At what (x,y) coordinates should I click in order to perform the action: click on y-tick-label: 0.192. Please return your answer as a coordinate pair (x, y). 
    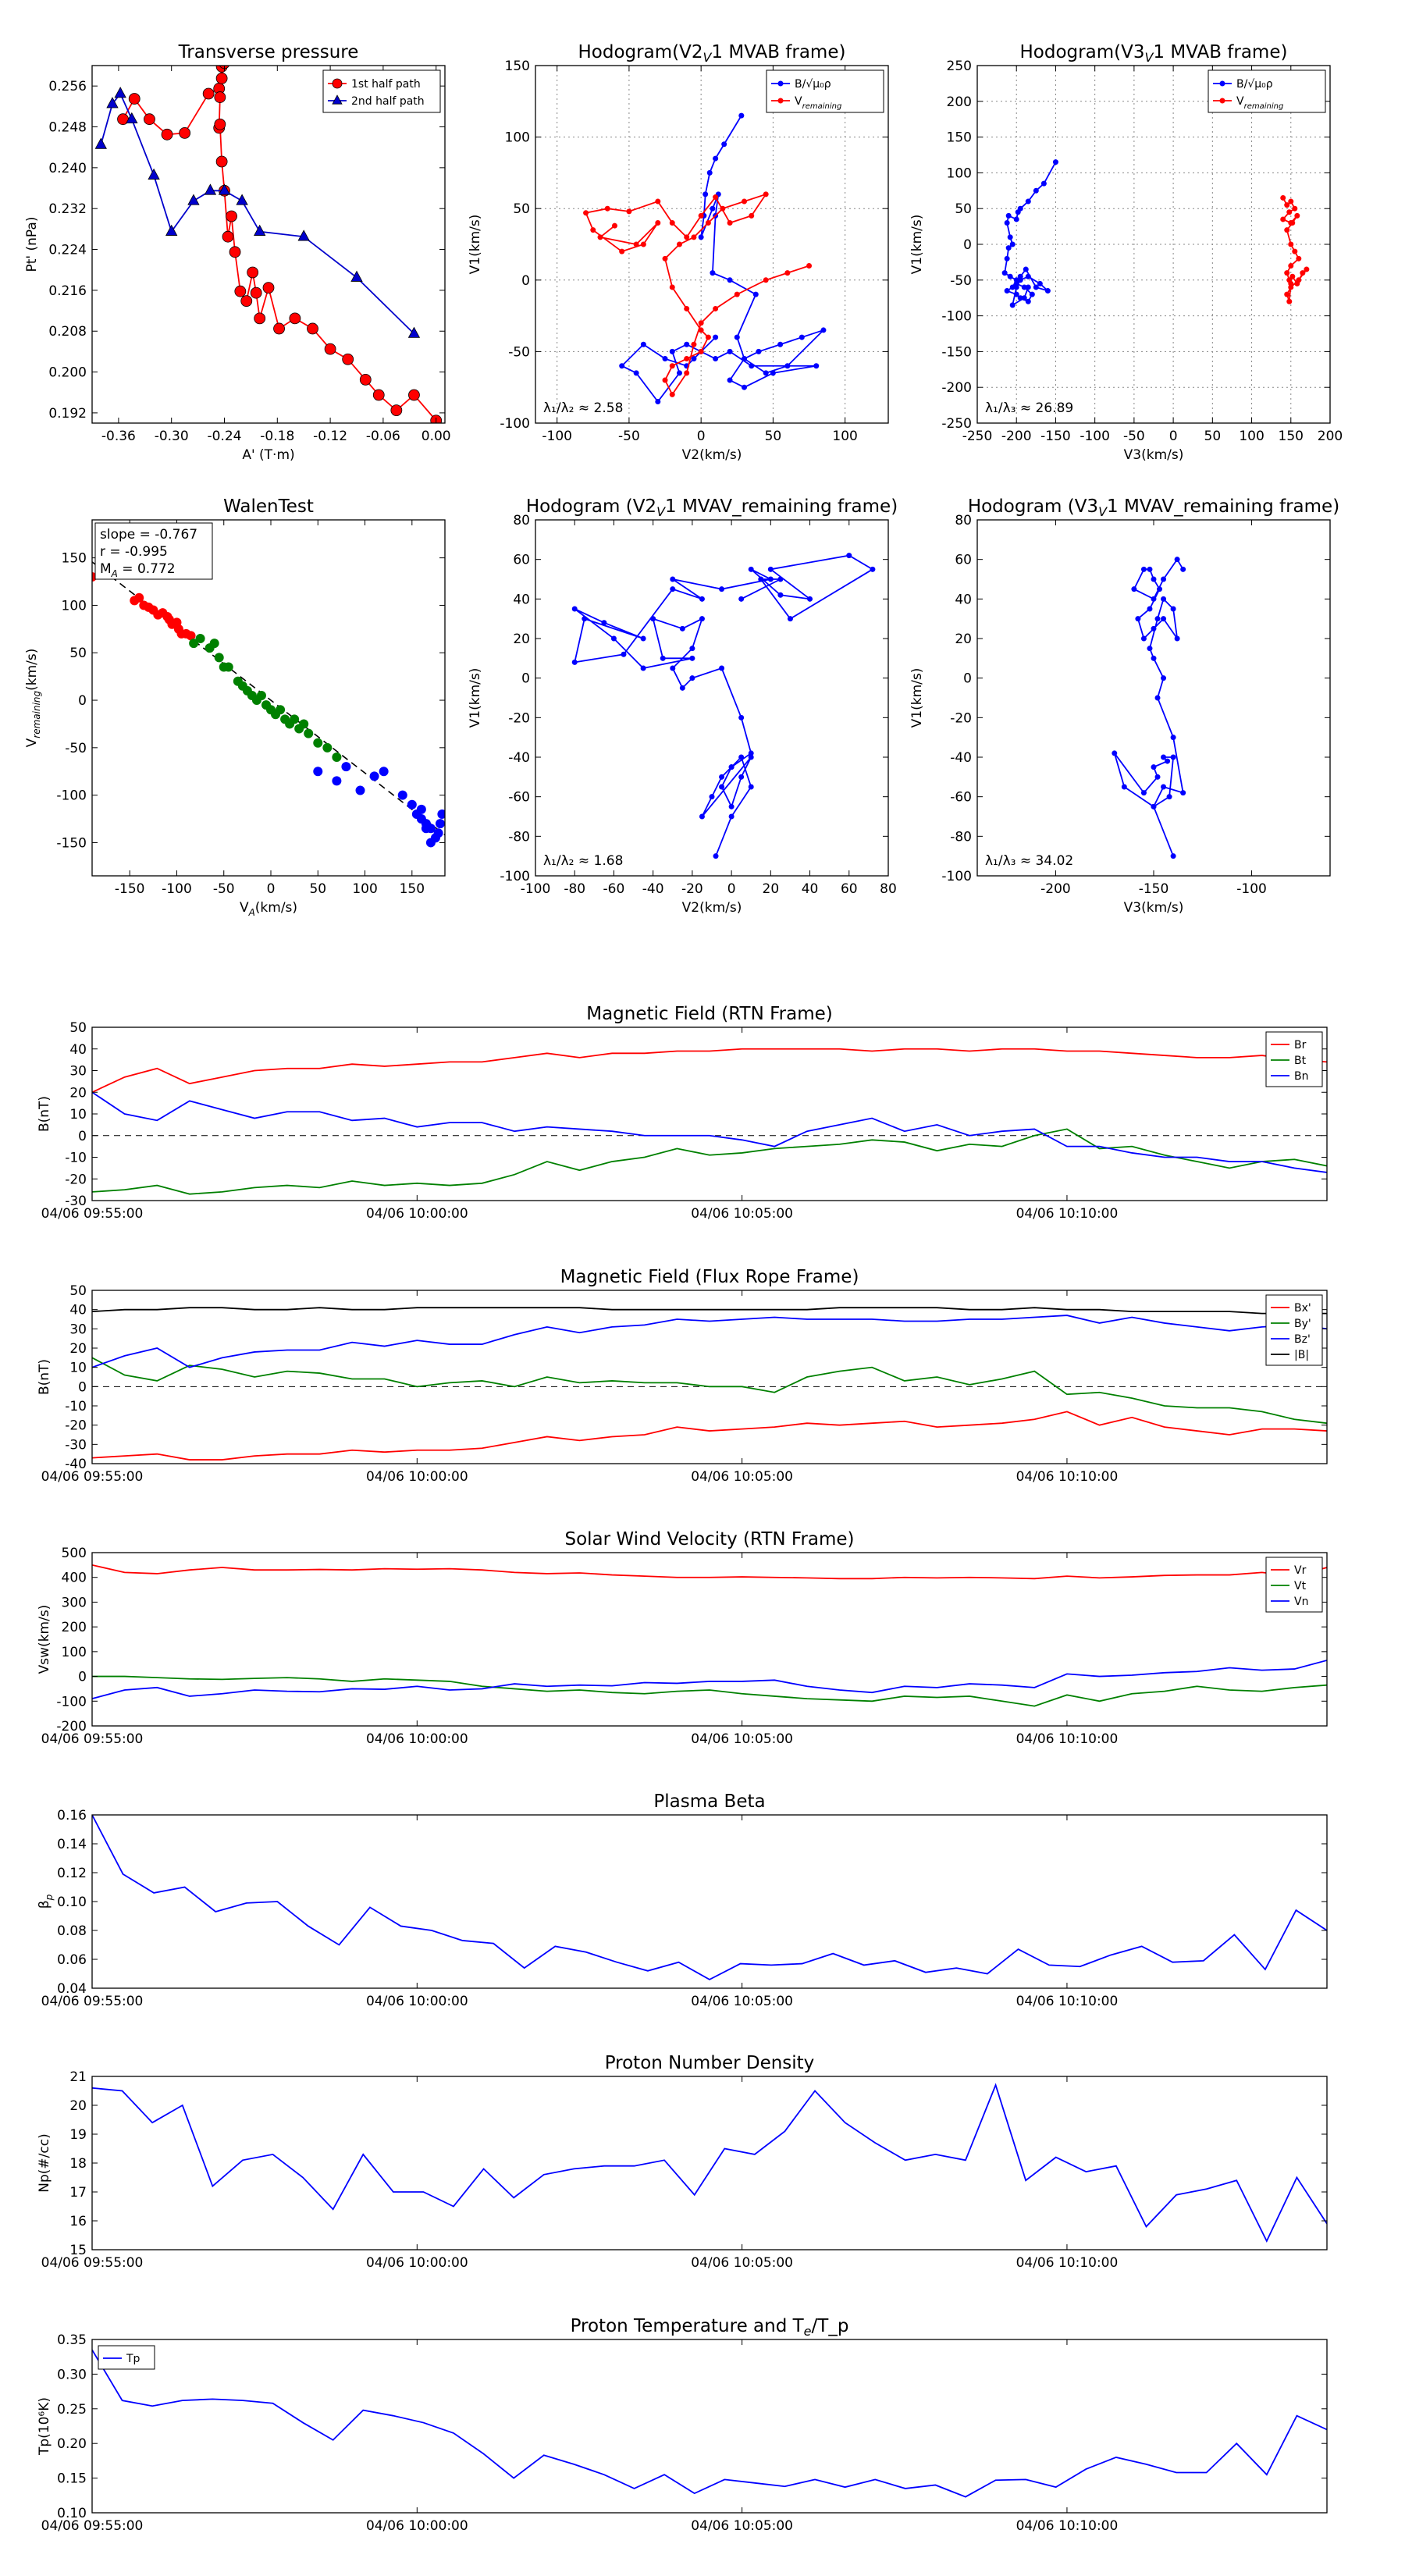
    Looking at the image, I should click on (68, 414).